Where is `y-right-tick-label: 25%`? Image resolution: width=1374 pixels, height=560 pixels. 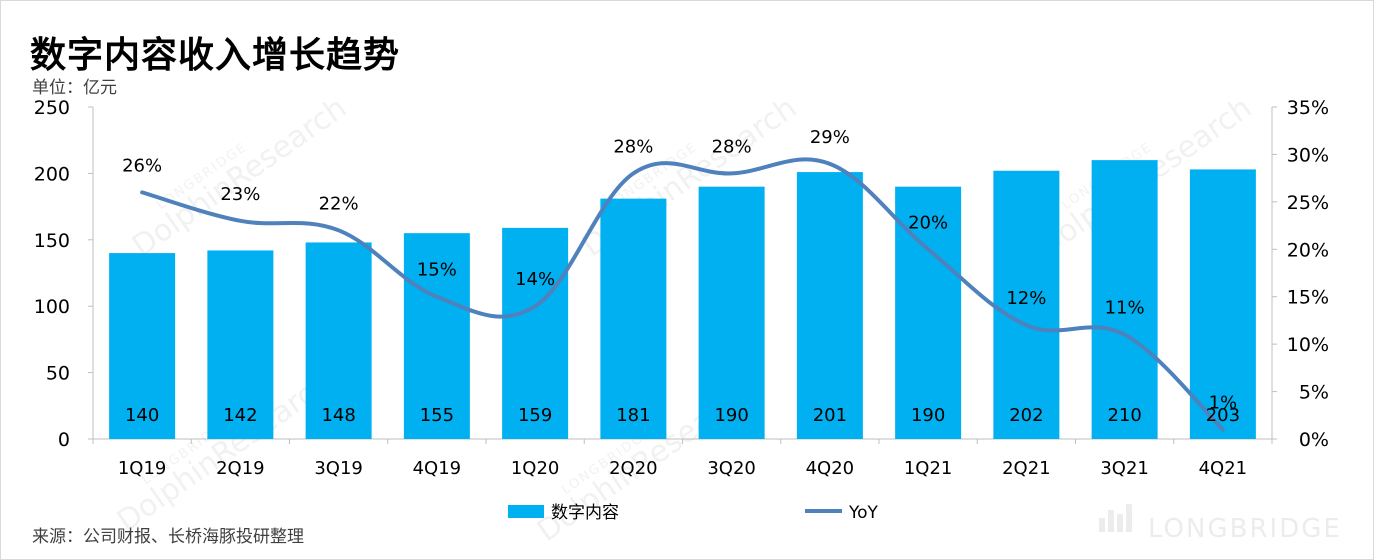
y-right-tick-label: 25% is located at coordinates (1308, 203).